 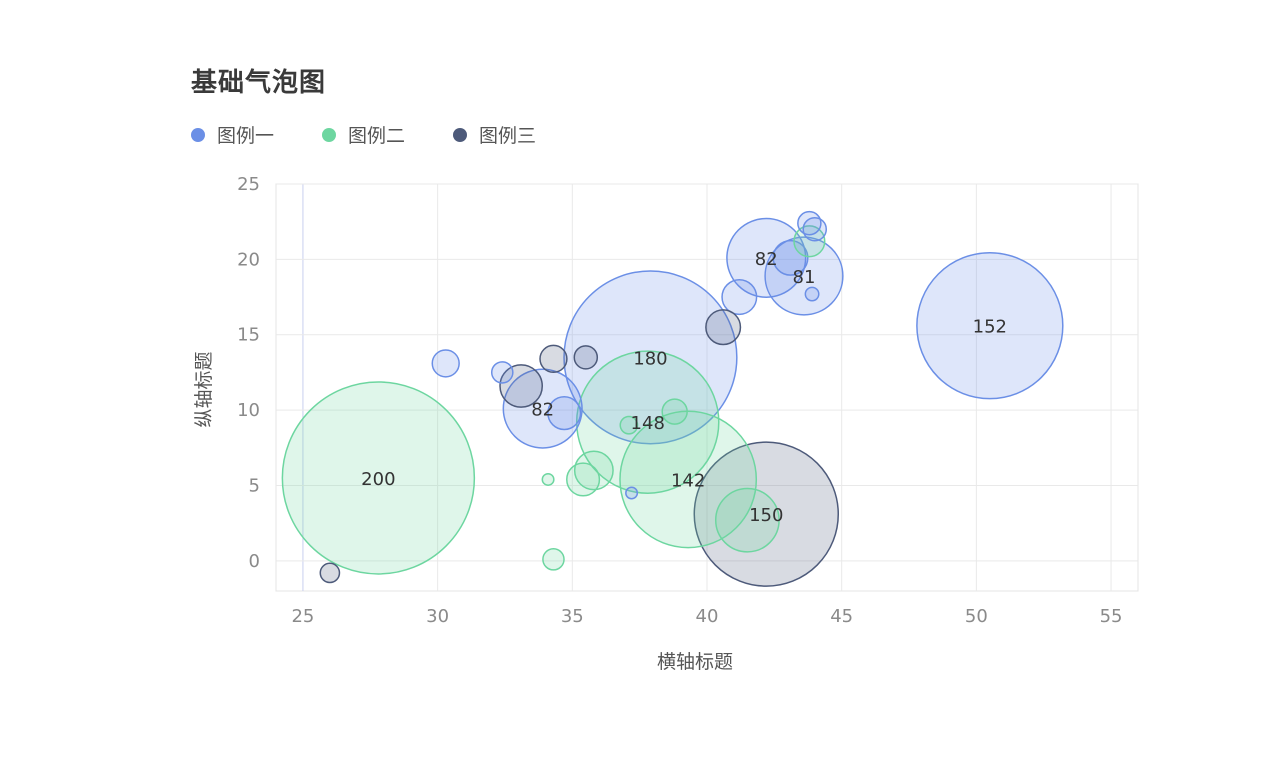 What do you see at coordinates (1111, 616) in the screenshot?
I see `x-tick-label: 55` at bounding box center [1111, 616].